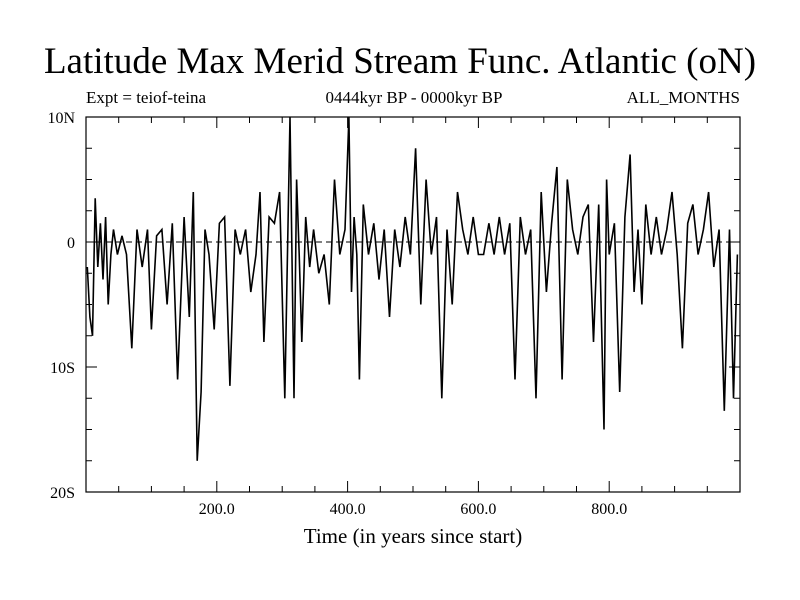 This screenshot has height=600, width=800. What do you see at coordinates (62, 368) in the screenshot?
I see `y-tick-label: 10S` at bounding box center [62, 368].